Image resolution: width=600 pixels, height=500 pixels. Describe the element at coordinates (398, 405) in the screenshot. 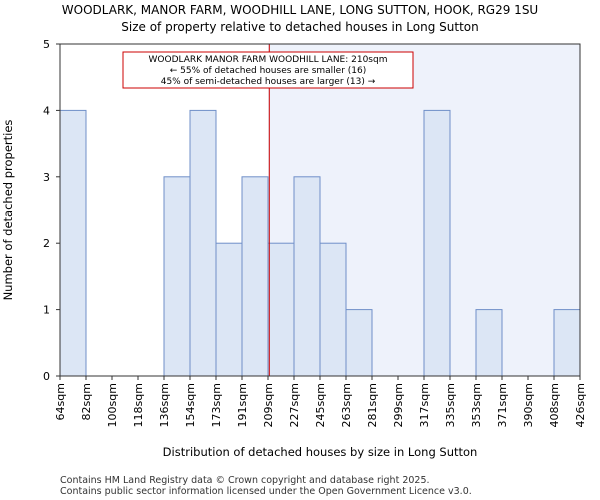

I see `x-tick-label: 299sqm` at that location.